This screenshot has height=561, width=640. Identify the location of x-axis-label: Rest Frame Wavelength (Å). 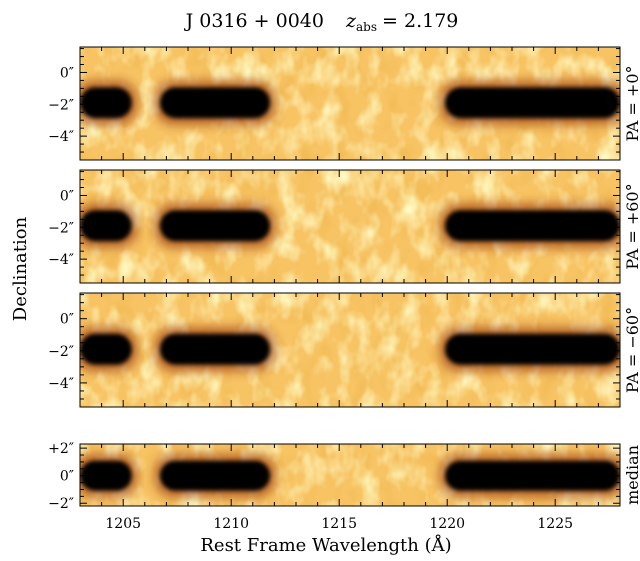
(325, 545).